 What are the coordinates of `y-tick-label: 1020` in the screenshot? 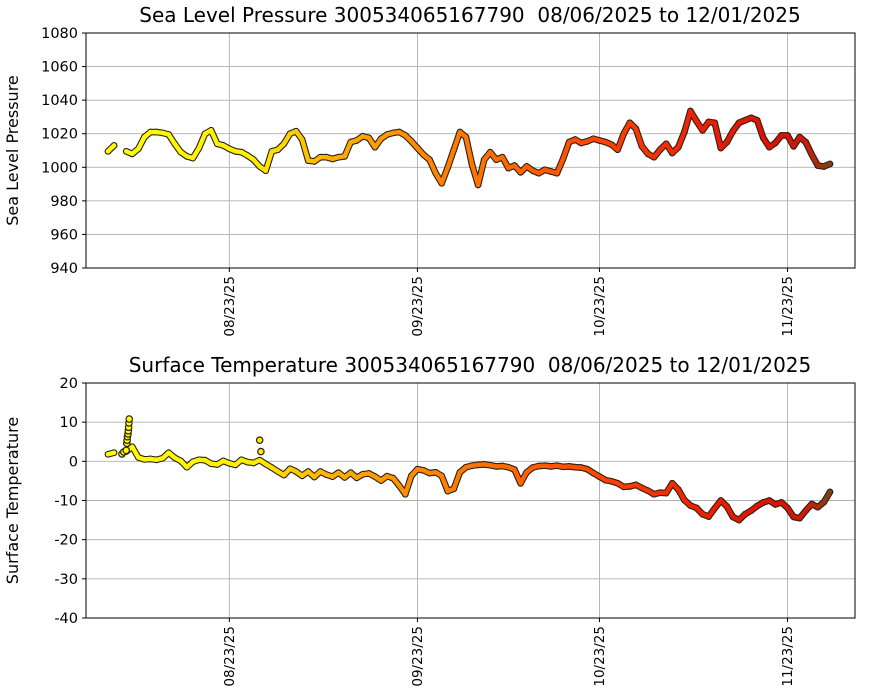 It's located at (59, 135).